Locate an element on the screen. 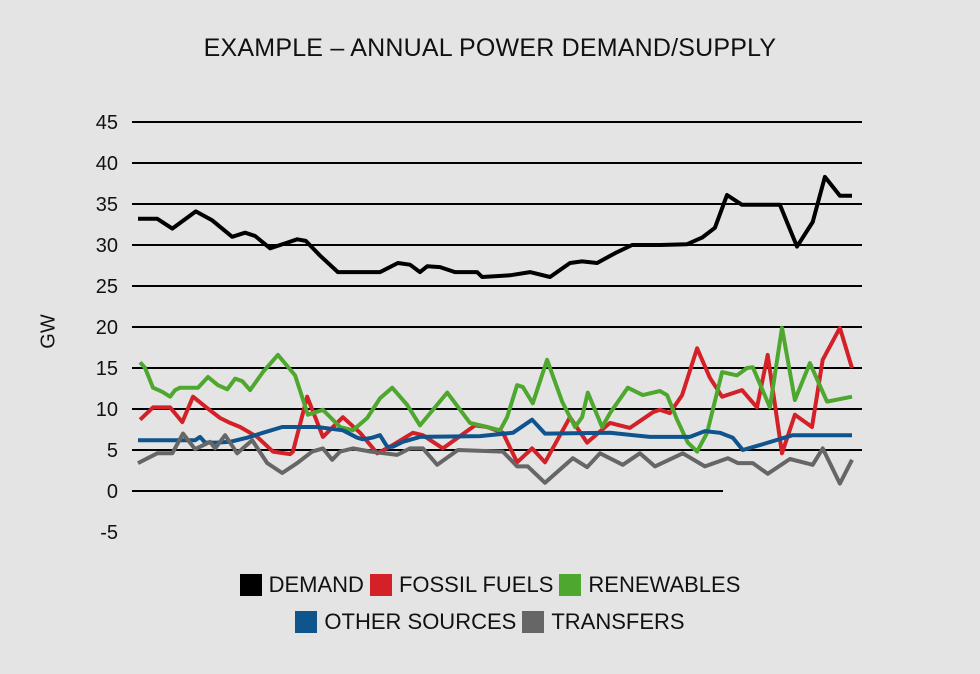 This screenshot has height=674, width=980. series-line-other-sources is located at coordinates (495, 434).